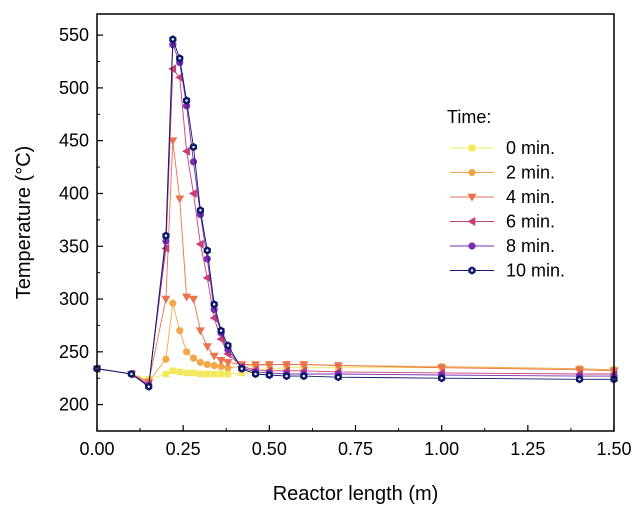 The image size is (638, 507). I want to click on y-tick-label: 550, so click(74, 35).